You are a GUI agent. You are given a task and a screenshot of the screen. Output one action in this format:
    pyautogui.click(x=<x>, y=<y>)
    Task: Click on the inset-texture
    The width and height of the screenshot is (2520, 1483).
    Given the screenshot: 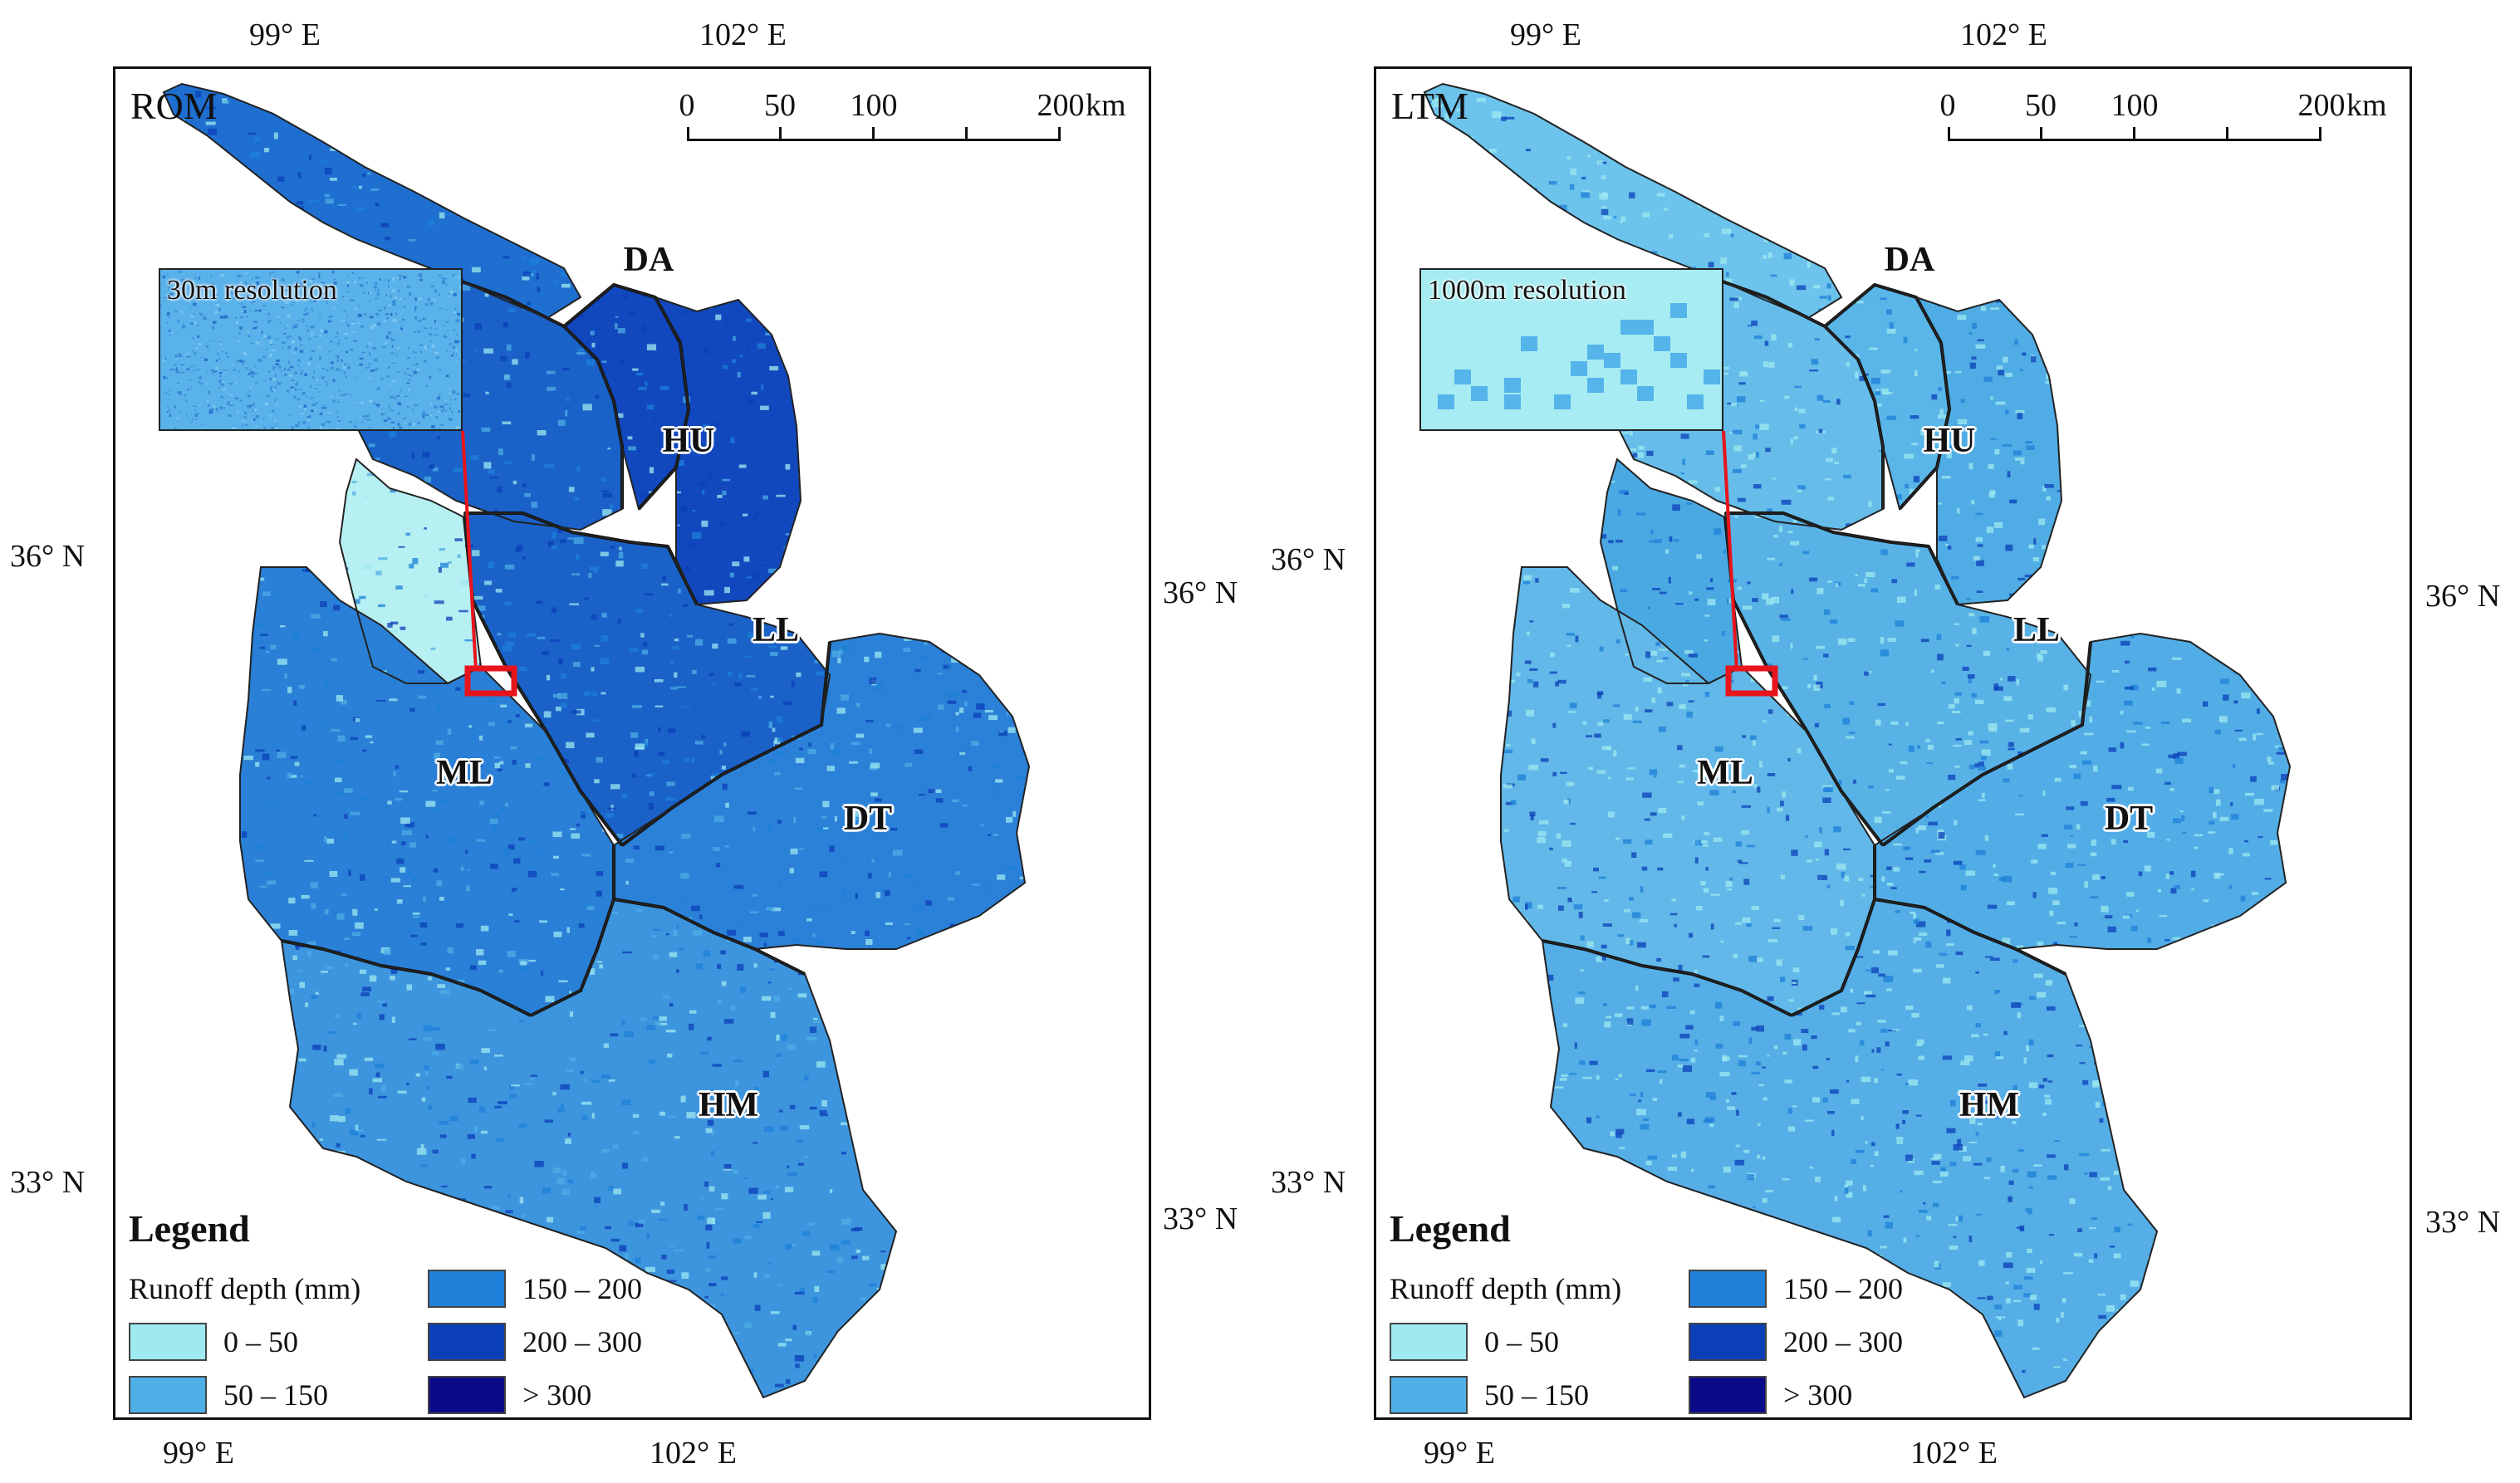 What is the action you would take?
    pyautogui.click(x=1571, y=349)
    